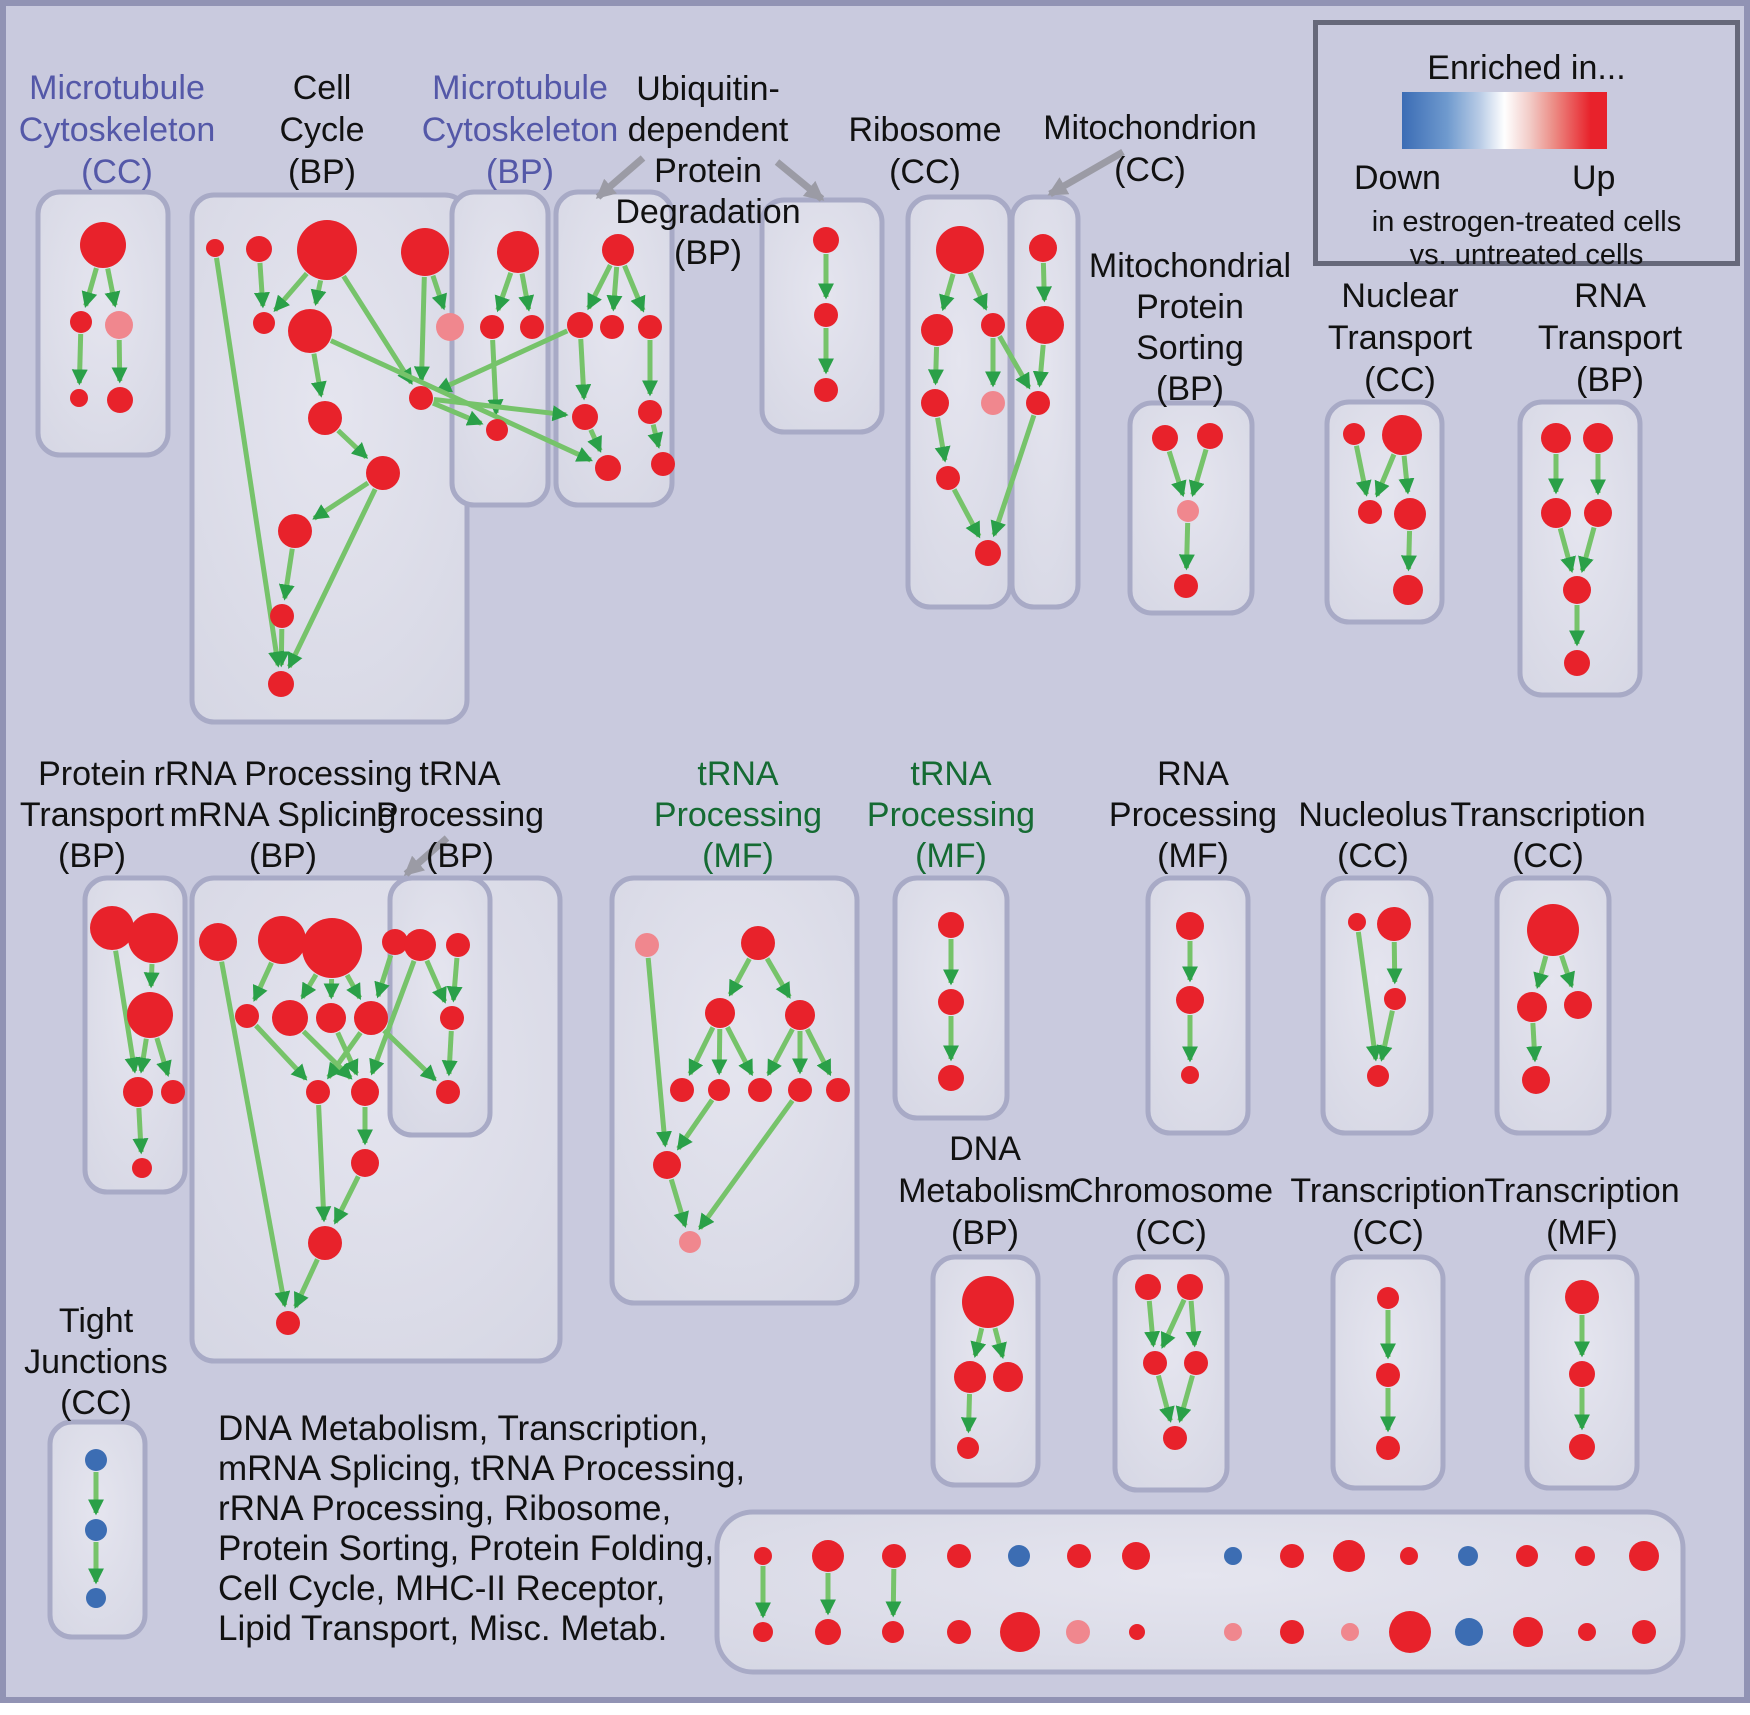 This screenshot has width=1750, height=1715. I want to click on cluster-label-nuc_transport-line-0: Nuclear, so click(1399, 296).